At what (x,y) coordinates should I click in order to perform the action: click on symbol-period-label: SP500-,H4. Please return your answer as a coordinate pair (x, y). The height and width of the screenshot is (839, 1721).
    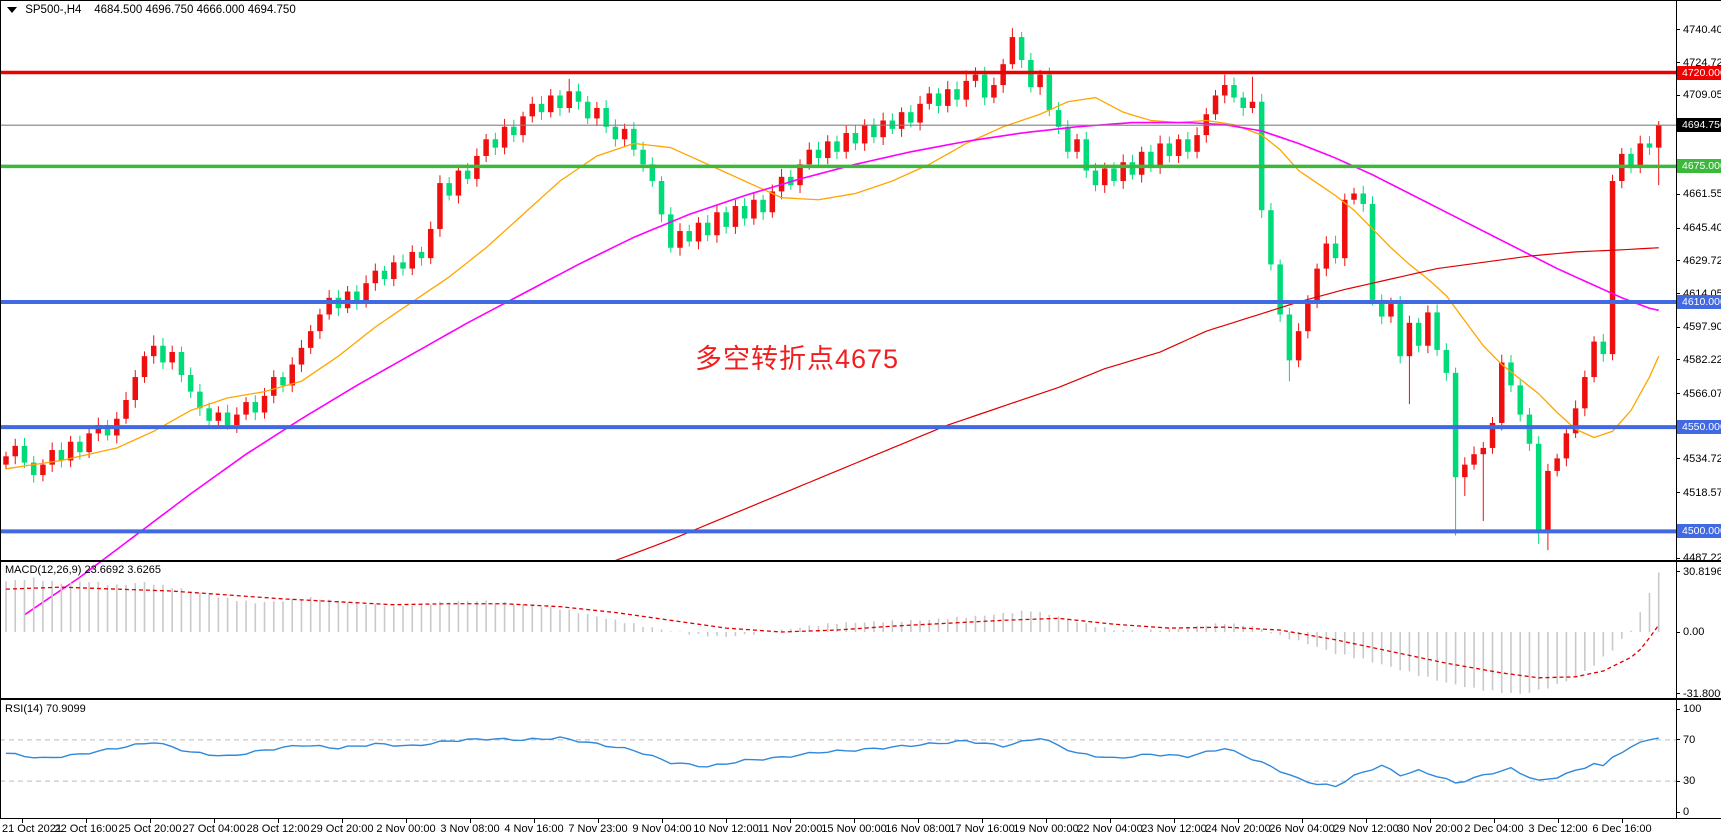
    Looking at the image, I should click on (53, 10).